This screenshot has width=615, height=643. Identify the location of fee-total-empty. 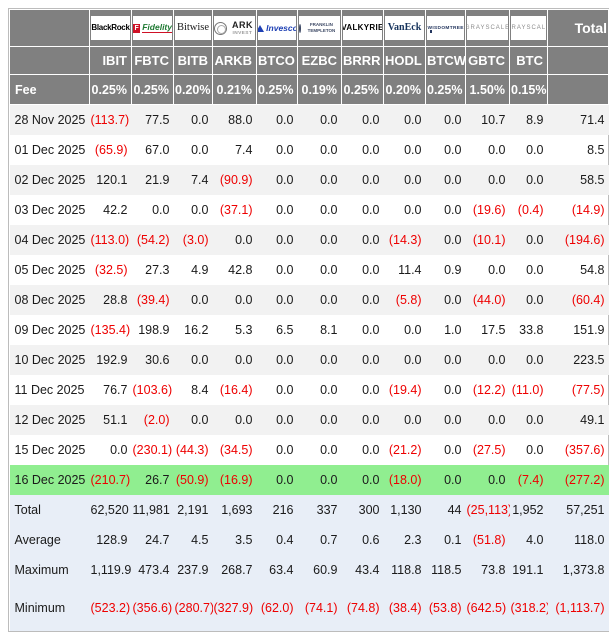
(578, 89).